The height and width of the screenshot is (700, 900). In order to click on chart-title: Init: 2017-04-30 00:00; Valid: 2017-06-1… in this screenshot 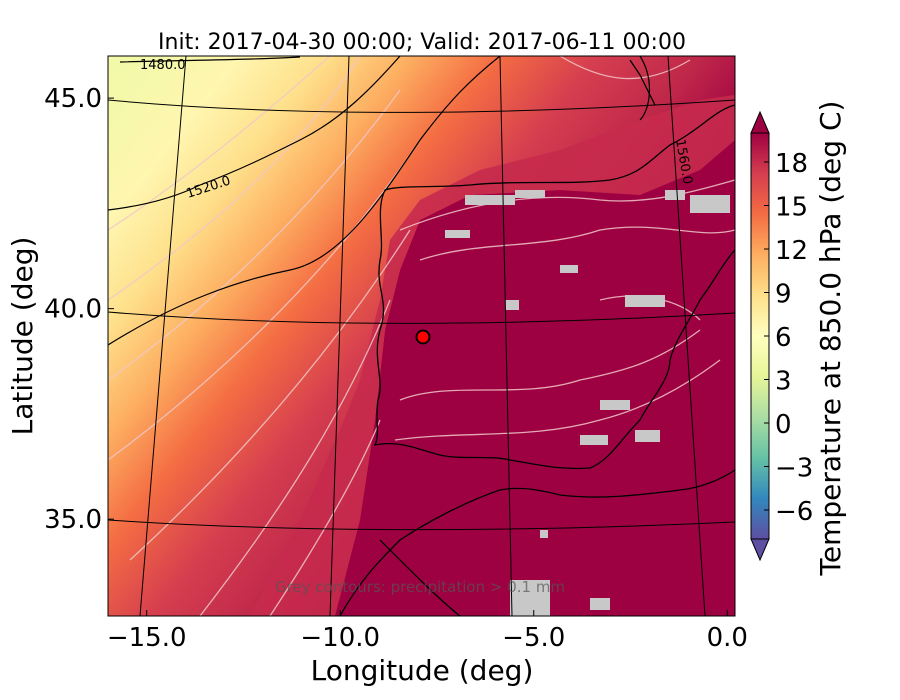, I will do `click(422, 42)`.